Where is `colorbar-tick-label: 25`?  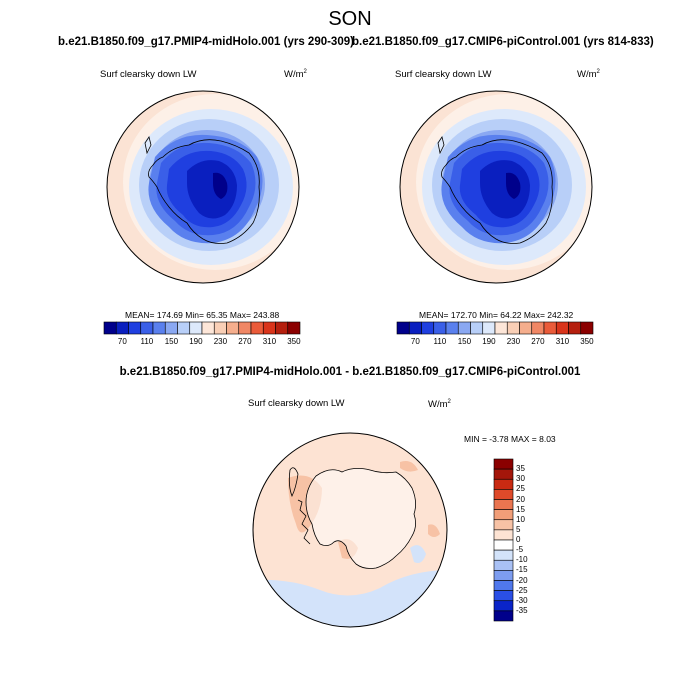 colorbar-tick-label: 25 is located at coordinates (520, 489).